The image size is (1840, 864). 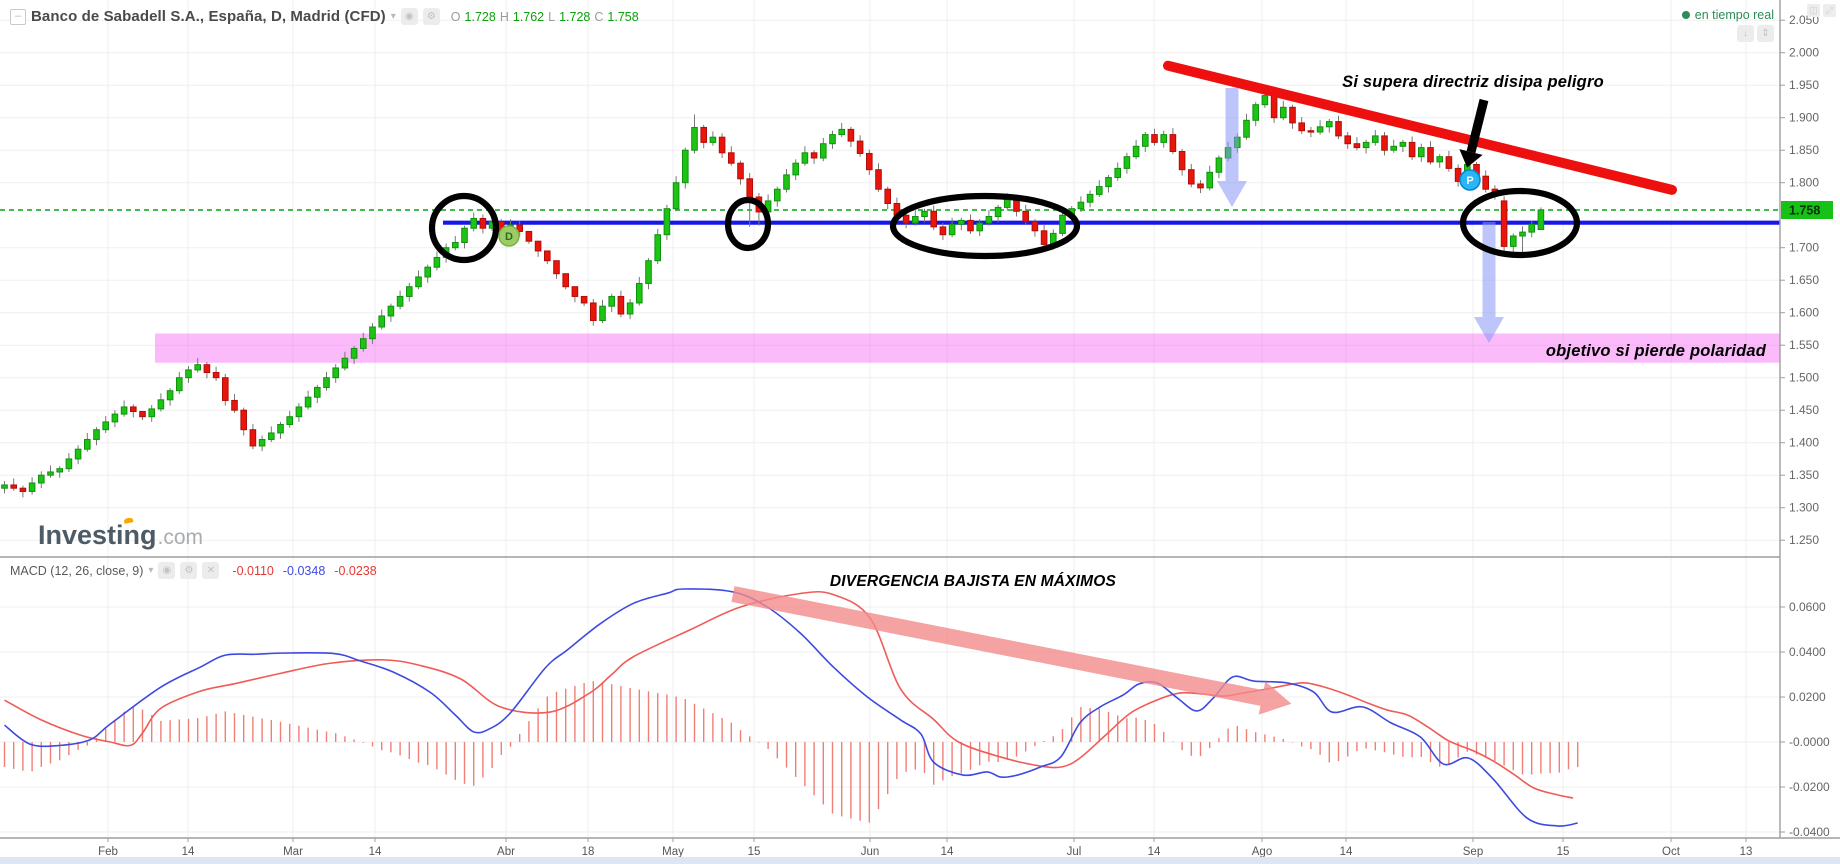 I want to click on price-tick: 1.800, so click(x=1804, y=183).